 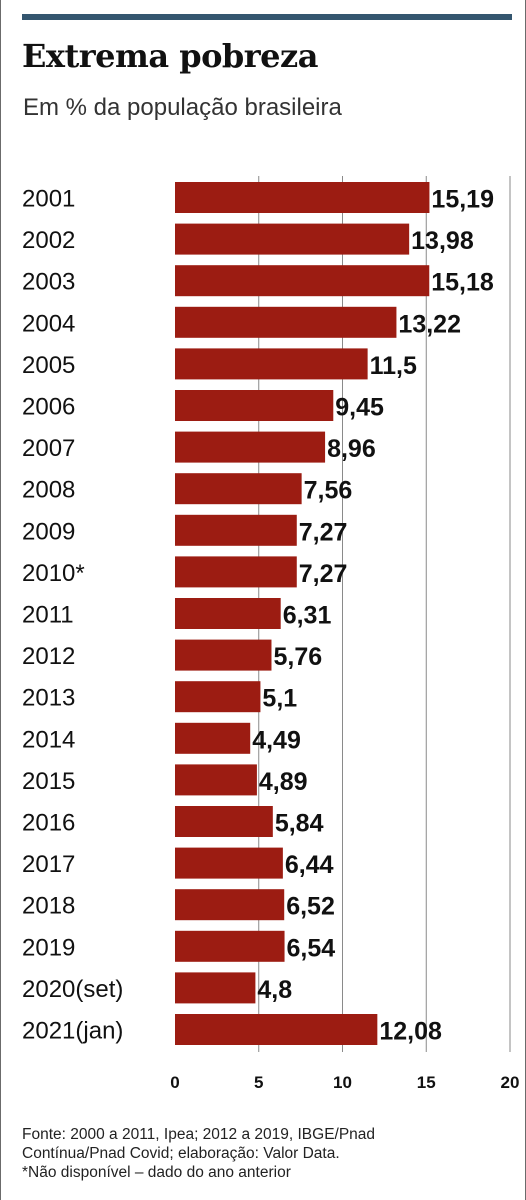 I want to click on category-label: 2003, so click(x=48, y=282).